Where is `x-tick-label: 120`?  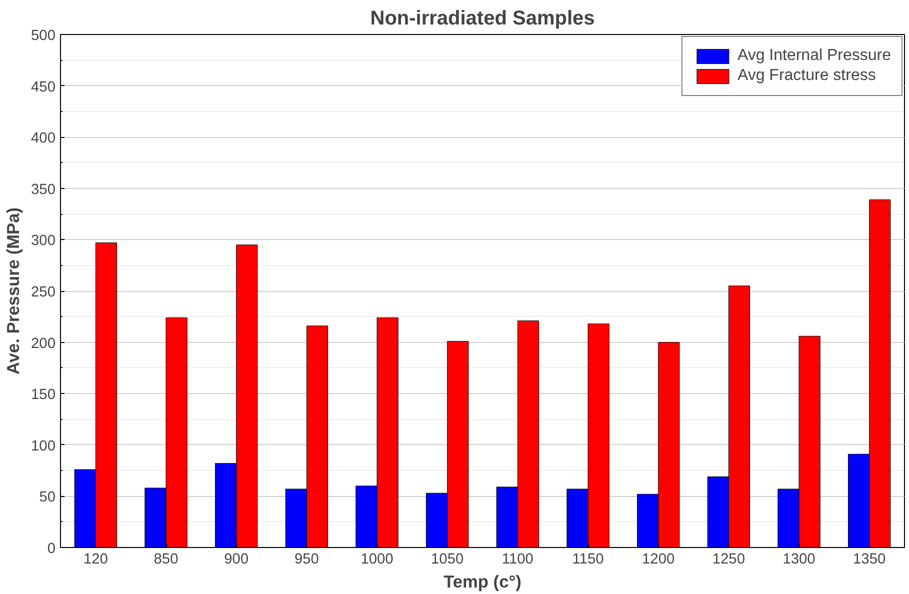
x-tick-label: 120 is located at coordinates (95, 560).